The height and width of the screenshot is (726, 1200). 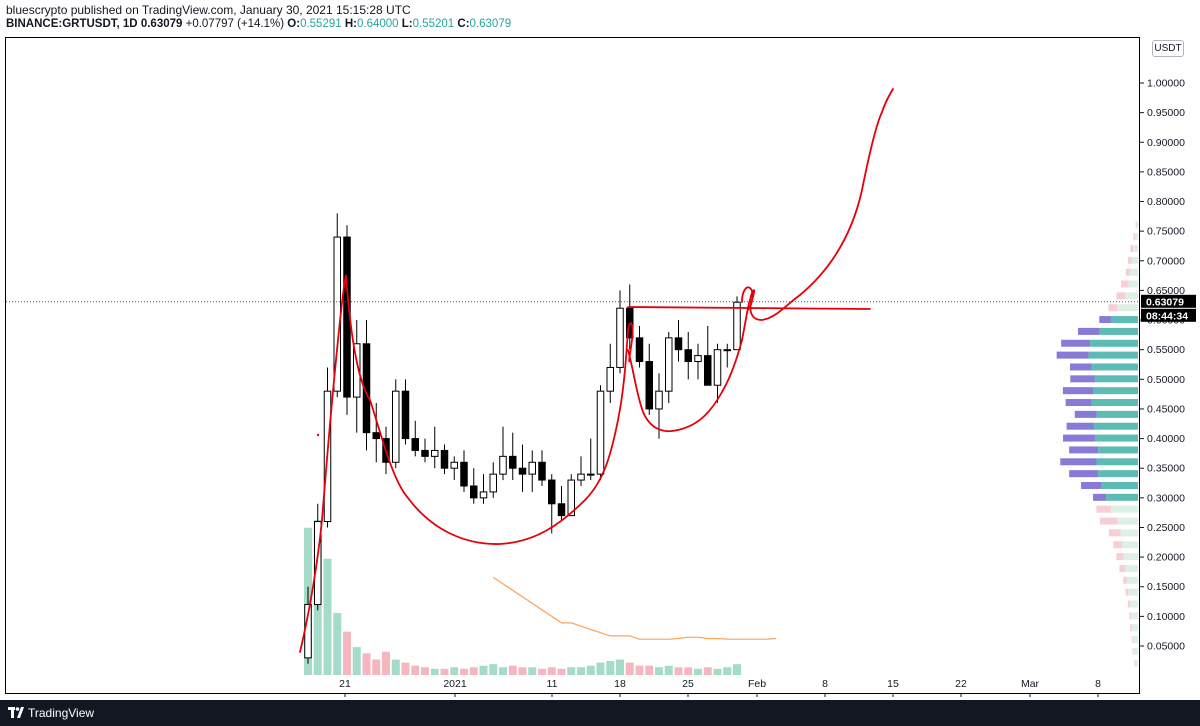 I want to click on y-tick-label: 0.75000, so click(x=1166, y=232).